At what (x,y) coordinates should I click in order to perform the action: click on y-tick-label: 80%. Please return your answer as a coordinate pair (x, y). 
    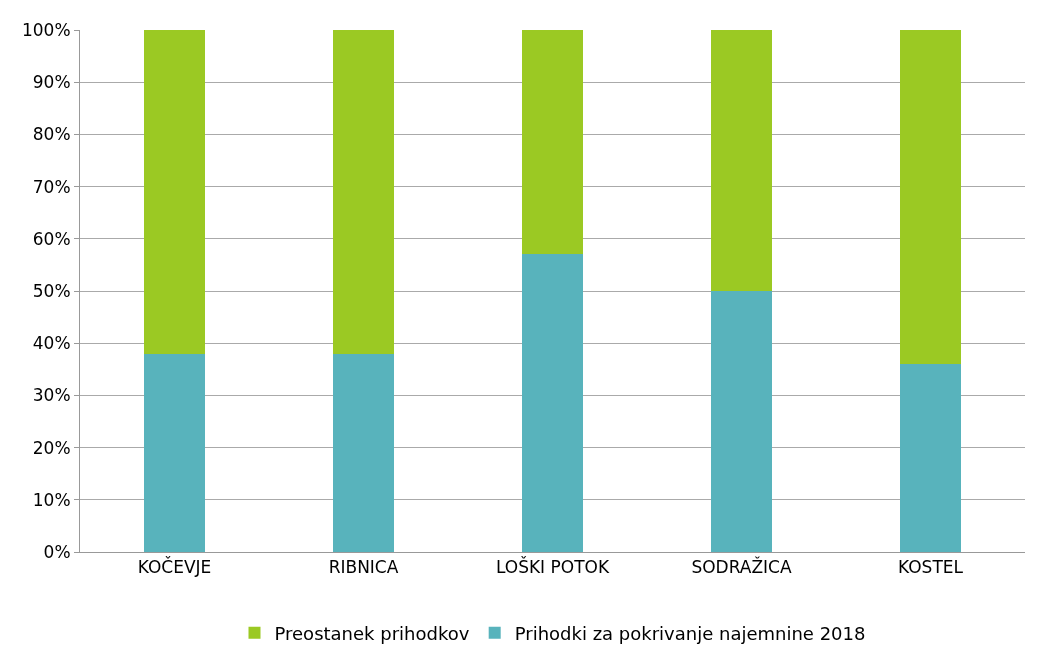
    Looking at the image, I should click on (51, 134).